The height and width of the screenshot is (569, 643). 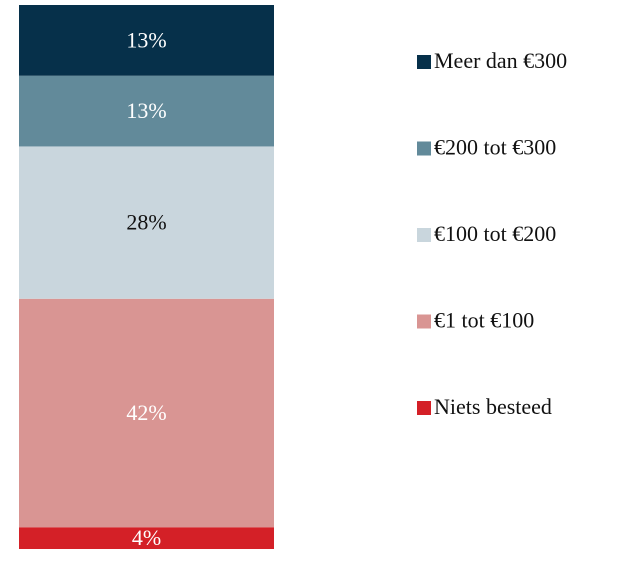 I want to click on data-label: 4%, so click(x=146, y=537).